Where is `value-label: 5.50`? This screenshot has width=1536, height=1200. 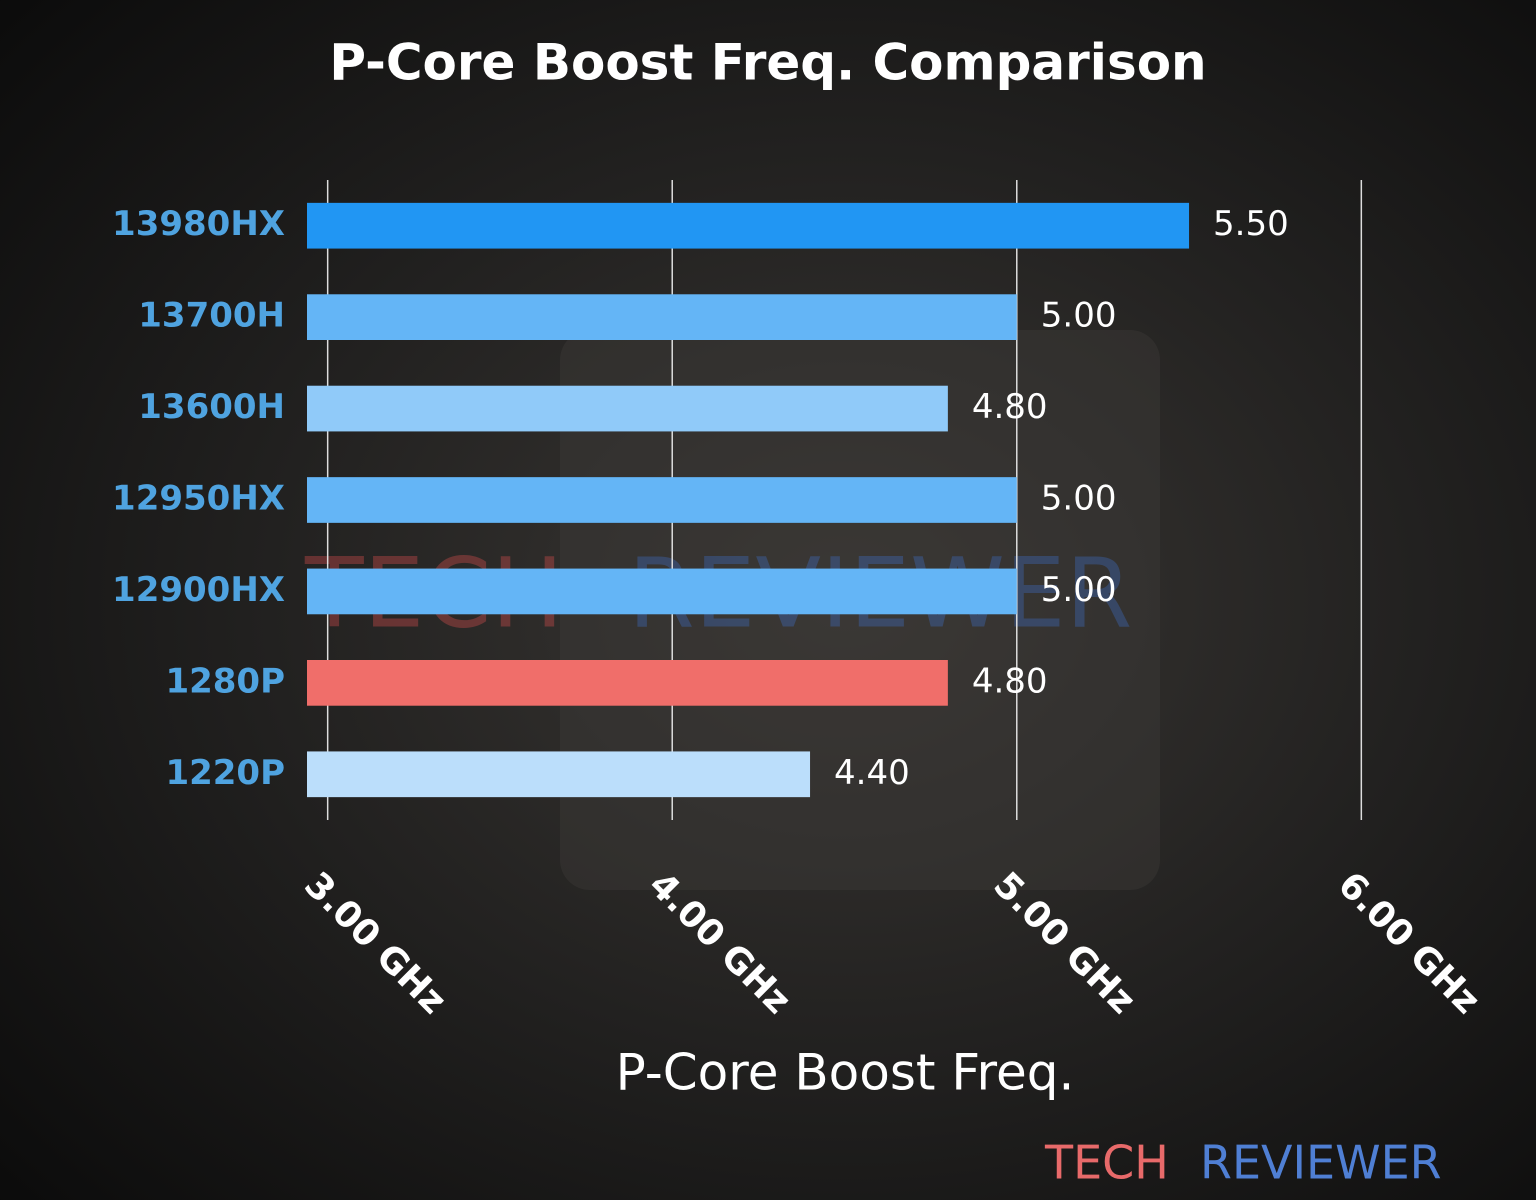 value-label: 5.50 is located at coordinates (1251, 224).